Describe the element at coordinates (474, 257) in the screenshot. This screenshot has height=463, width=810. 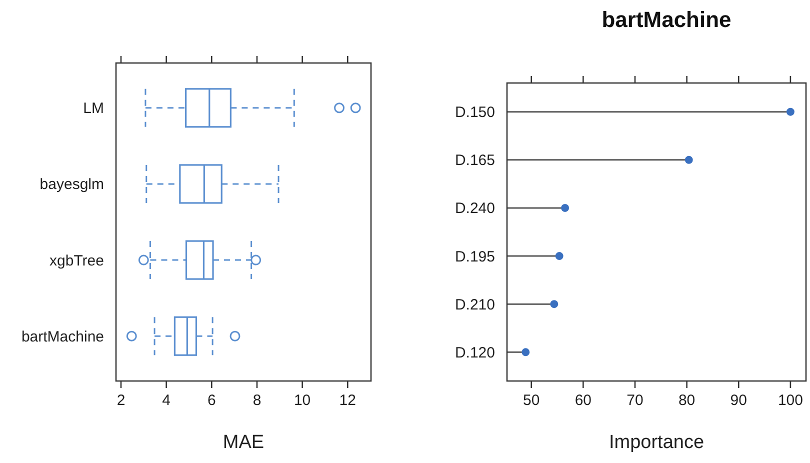
I see `y-tick-label: D.195` at that location.